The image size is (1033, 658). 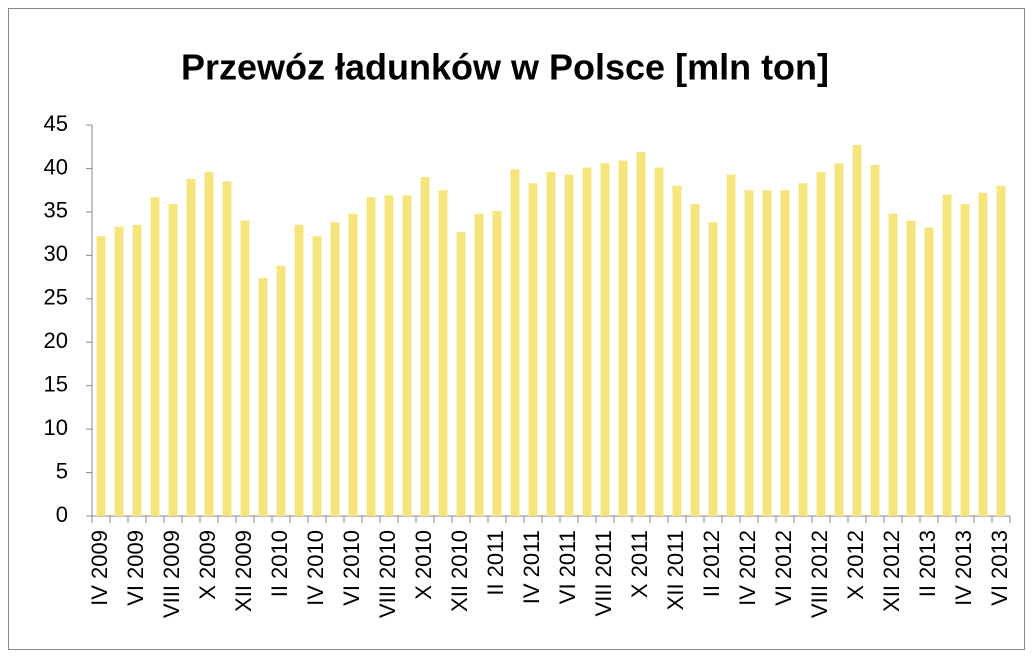 What do you see at coordinates (56, 166) in the screenshot?
I see `y-tick-label: 40` at bounding box center [56, 166].